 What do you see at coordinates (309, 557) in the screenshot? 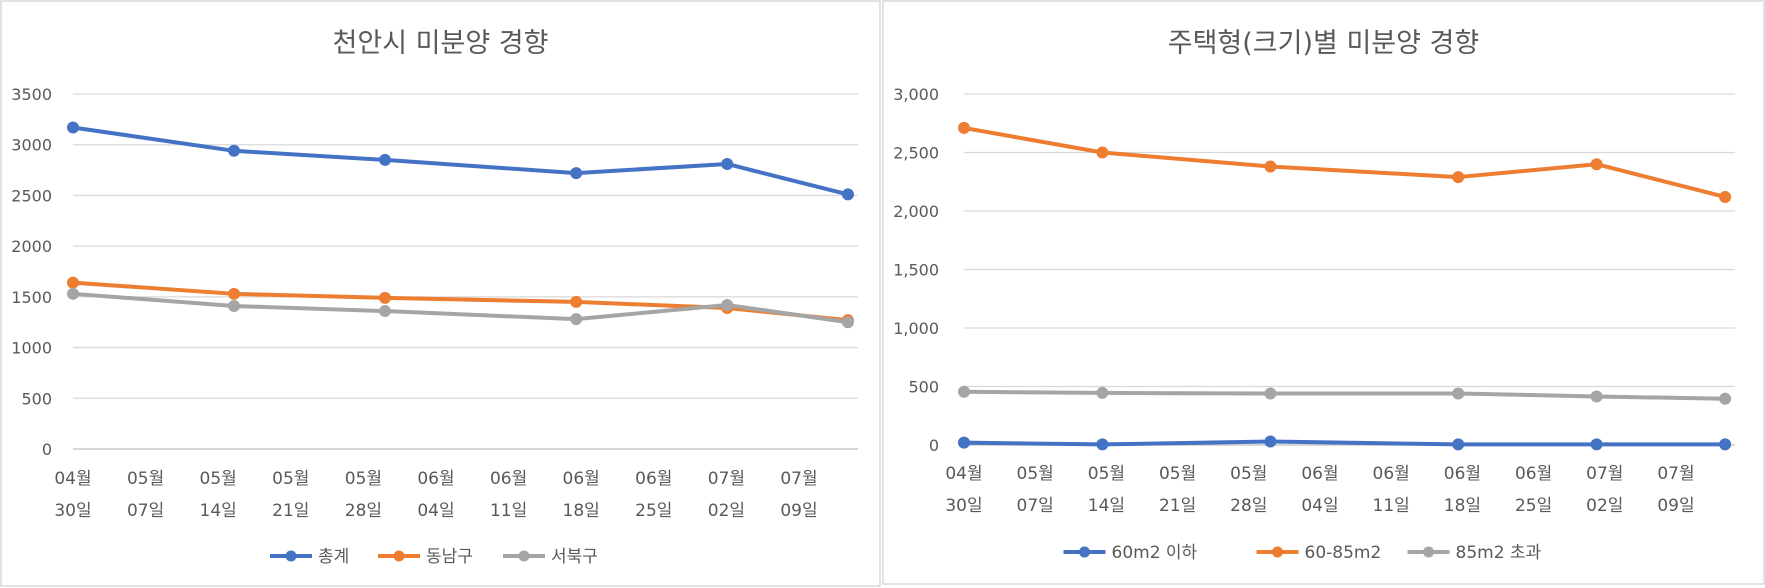
I see `legend-item: 총계` at bounding box center [309, 557].